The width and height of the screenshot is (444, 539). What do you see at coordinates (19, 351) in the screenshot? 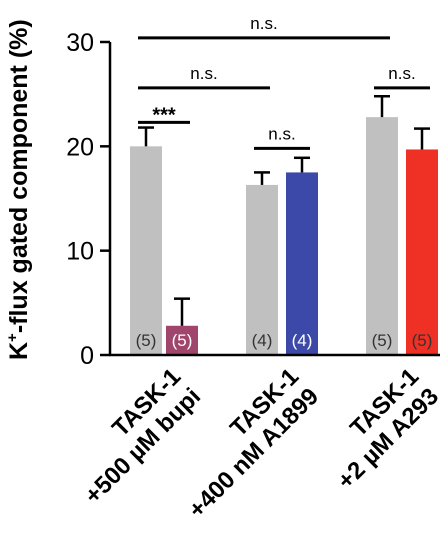
I see `y-axis-label-main: K` at bounding box center [19, 351].